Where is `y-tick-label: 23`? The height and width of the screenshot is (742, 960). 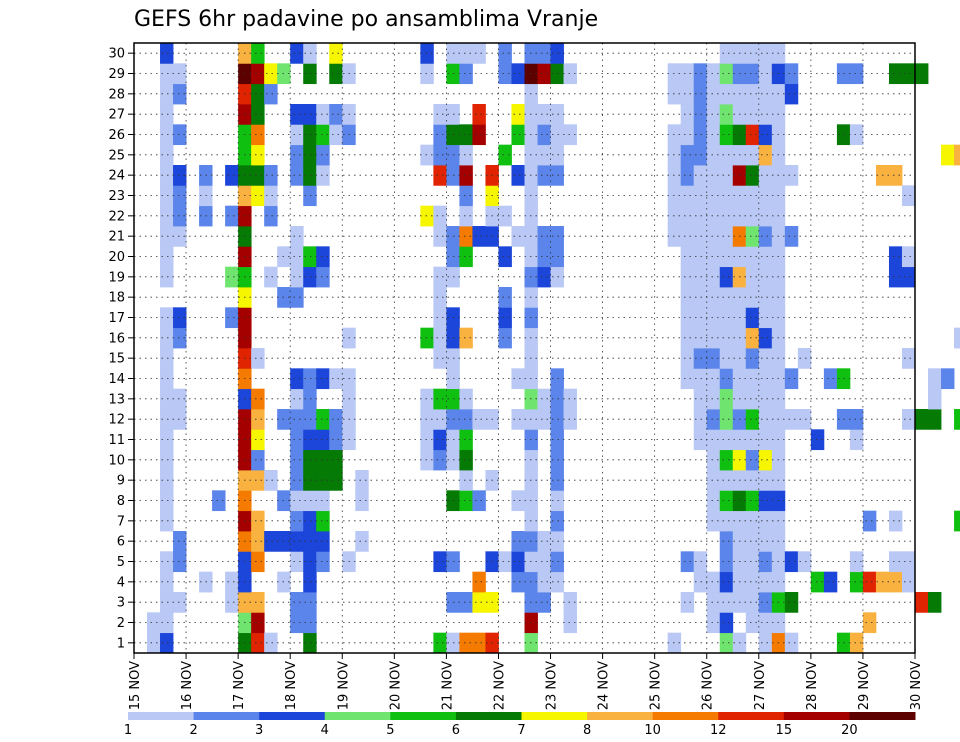 y-tick-label: 23 is located at coordinates (116, 196).